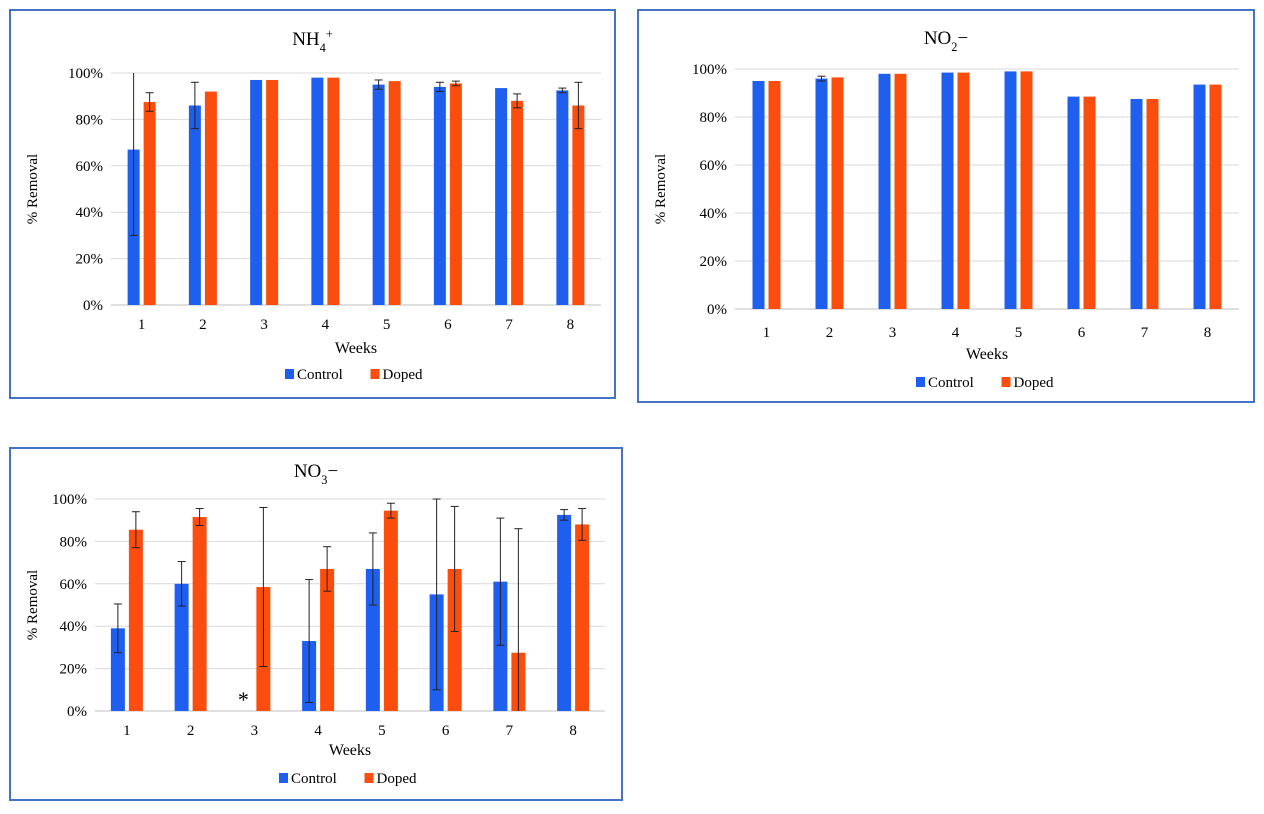  What do you see at coordinates (510, 731) in the screenshot?
I see `no3-x-tick-label: 7` at bounding box center [510, 731].